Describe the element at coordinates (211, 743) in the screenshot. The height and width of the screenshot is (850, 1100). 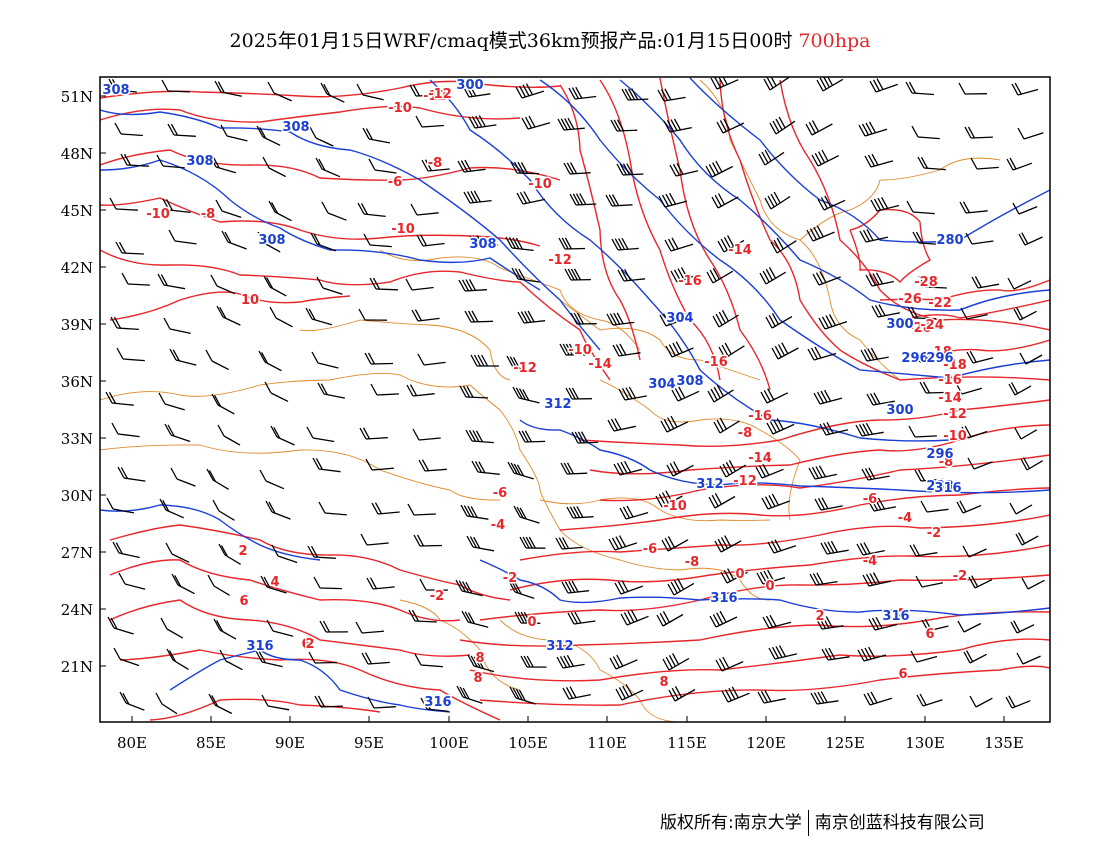
I see `lon-tick-label: 85E` at that location.